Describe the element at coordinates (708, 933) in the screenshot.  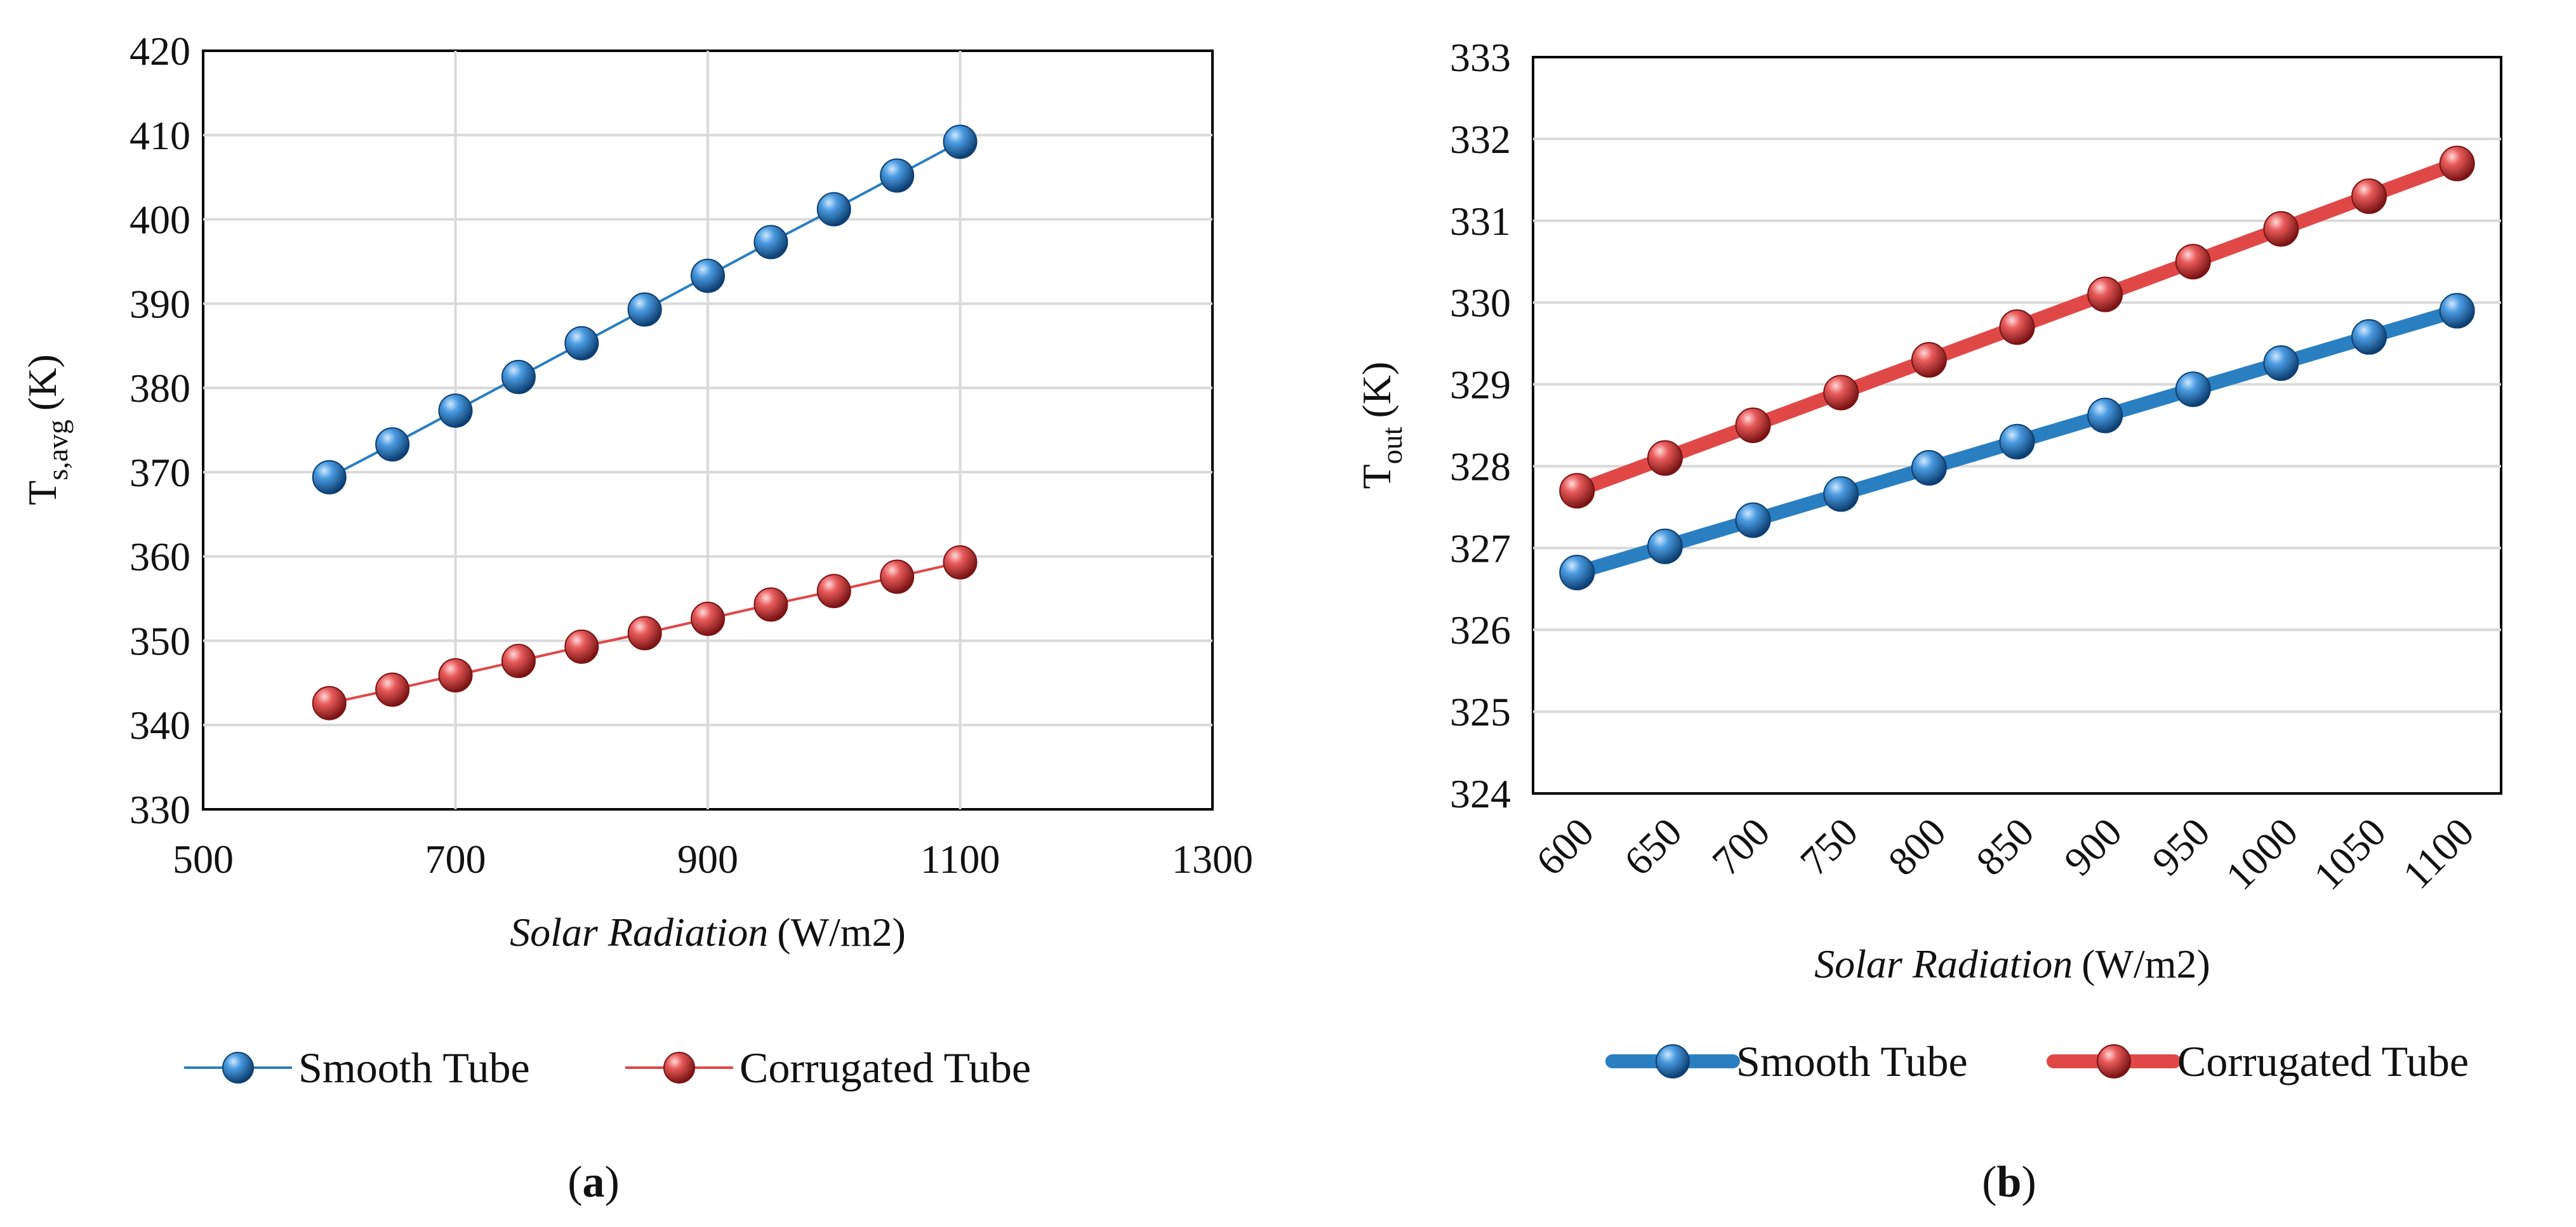
I see `x-axis-title-a: Solar Radiation (W/m2)` at that location.